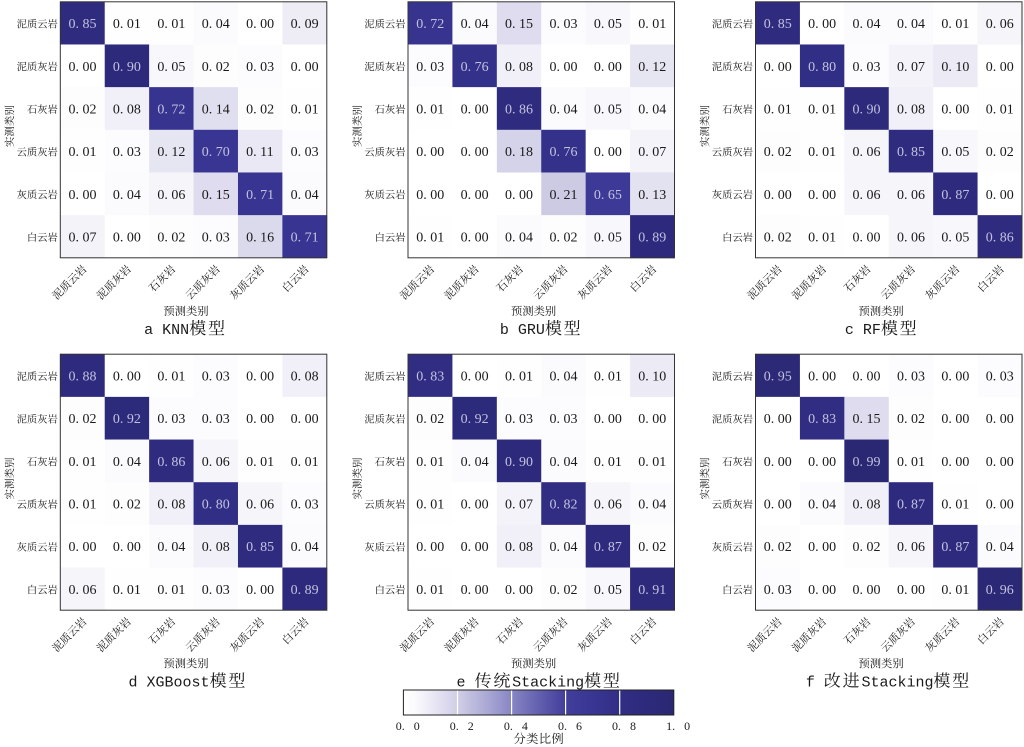 This screenshot has width=1024, height=747. I want to click on svg-text:0.91: 0. 91, so click(652, 590).